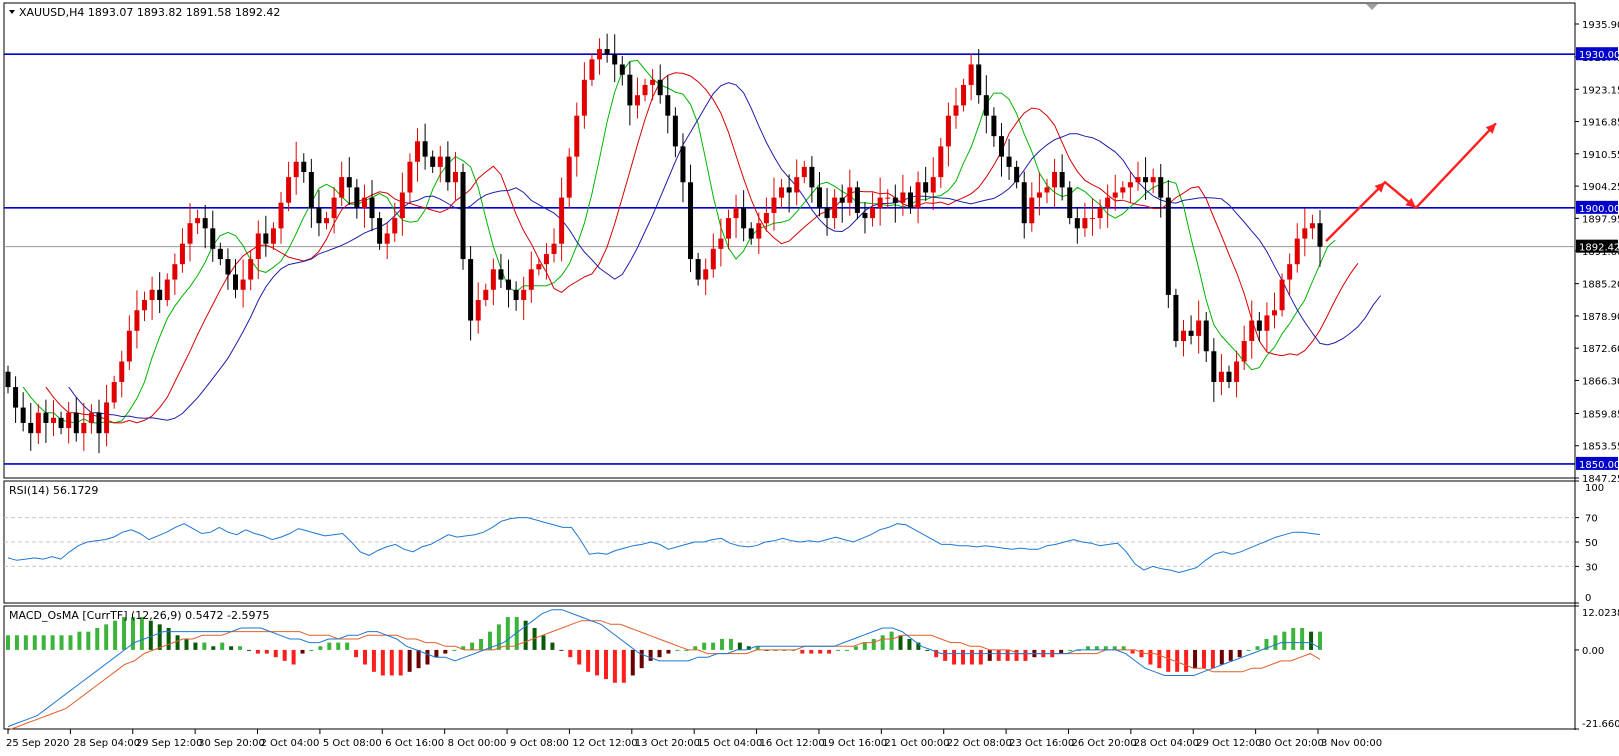 The height and width of the screenshot is (756, 1619). I want to click on time-tick-label: 25 Sep 2020, so click(37, 743).